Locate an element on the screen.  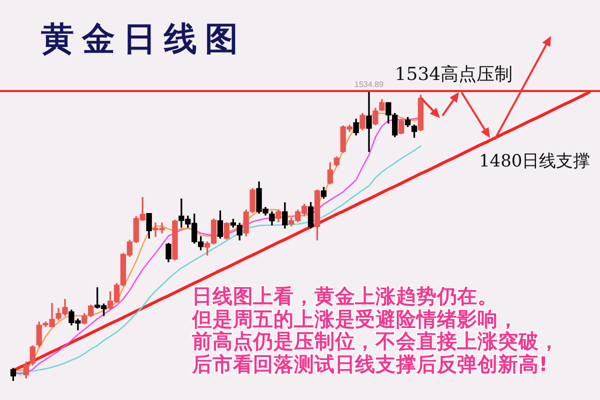
ref-line-label: 1534高点压制 is located at coordinates (453, 74).